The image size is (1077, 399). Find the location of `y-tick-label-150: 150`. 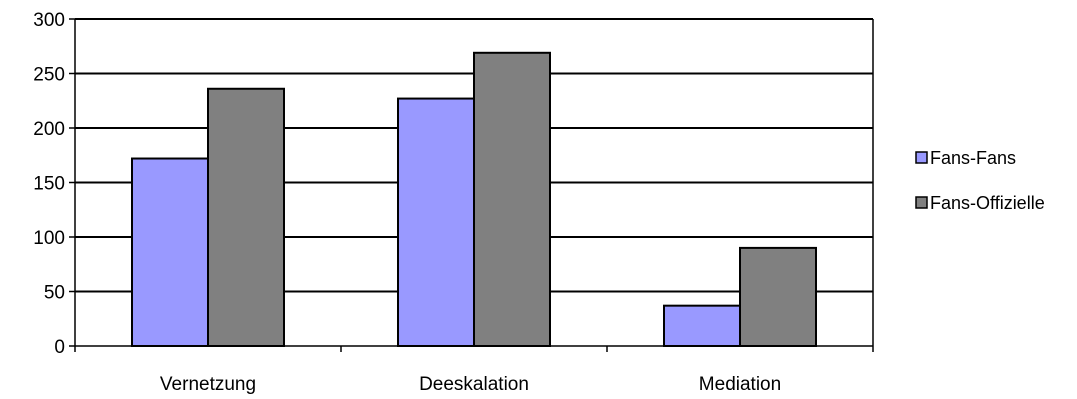

y-tick-label-150: 150 is located at coordinates (49, 184).